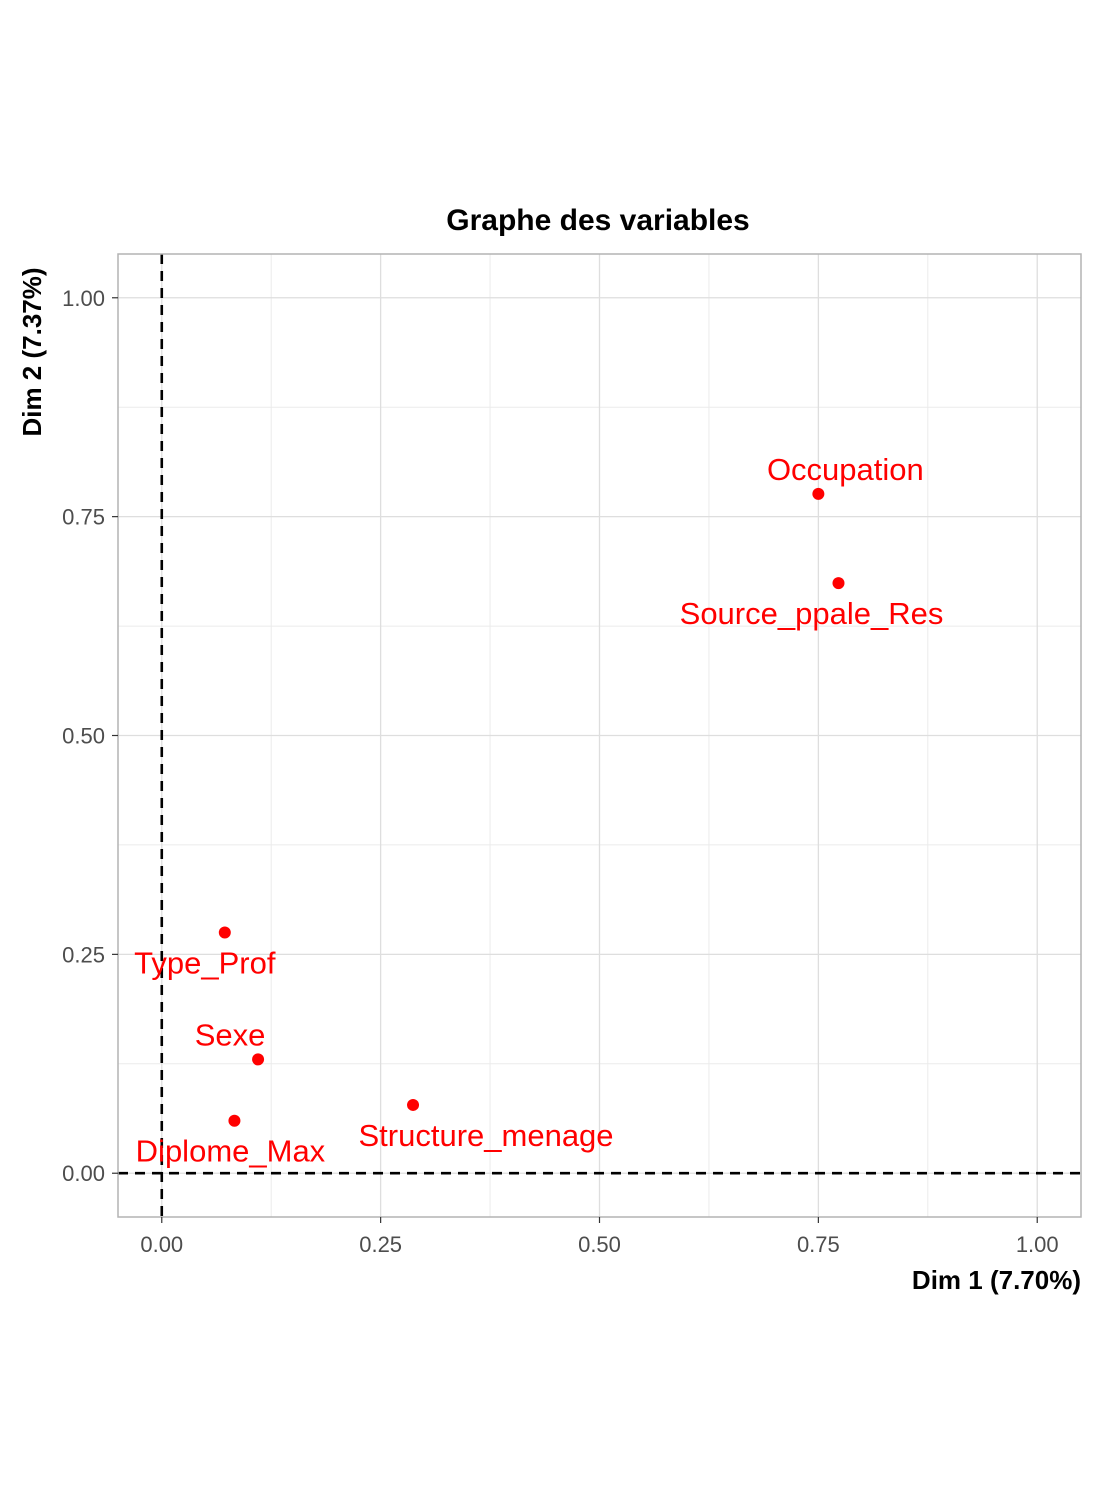  I want to click on y-tick-label: 0.25, so click(83, 954).